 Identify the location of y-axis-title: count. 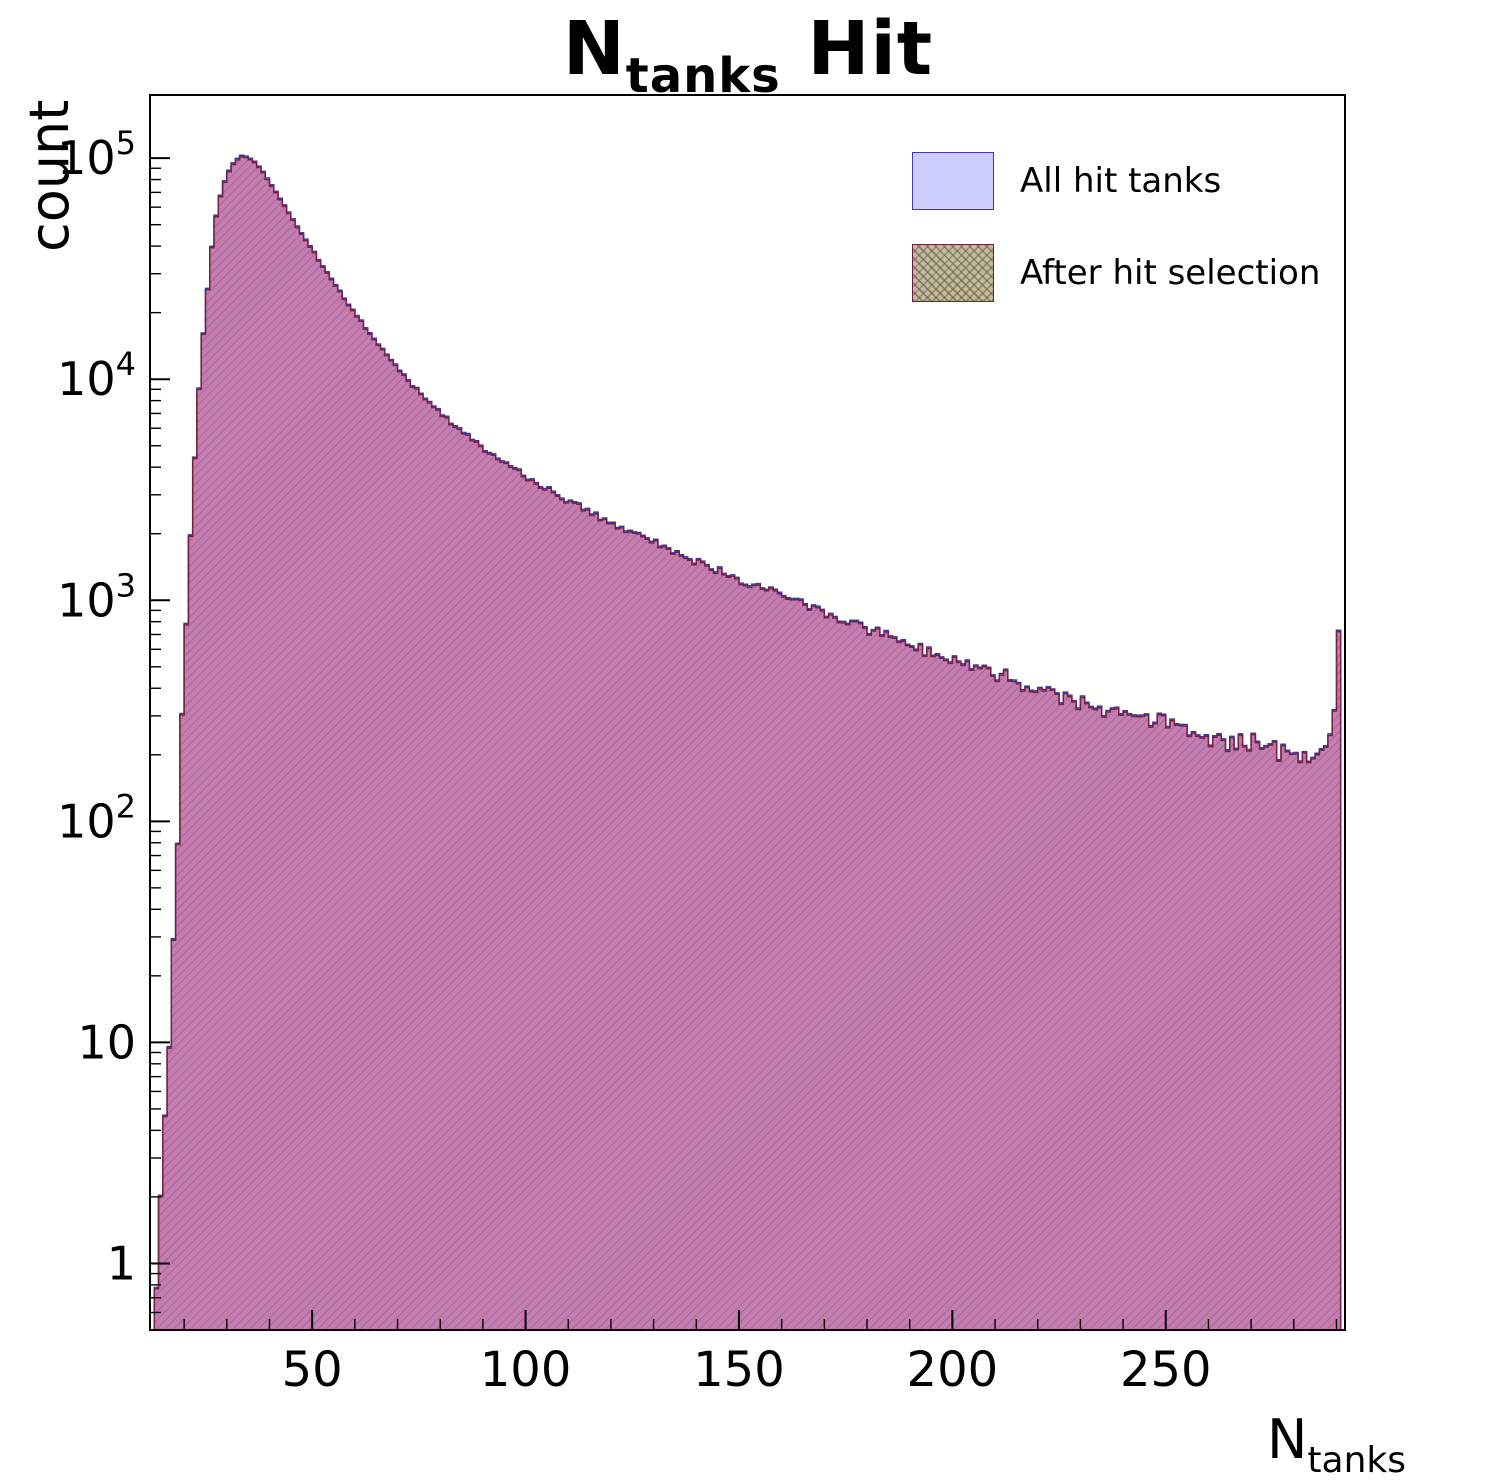
(49, 175).